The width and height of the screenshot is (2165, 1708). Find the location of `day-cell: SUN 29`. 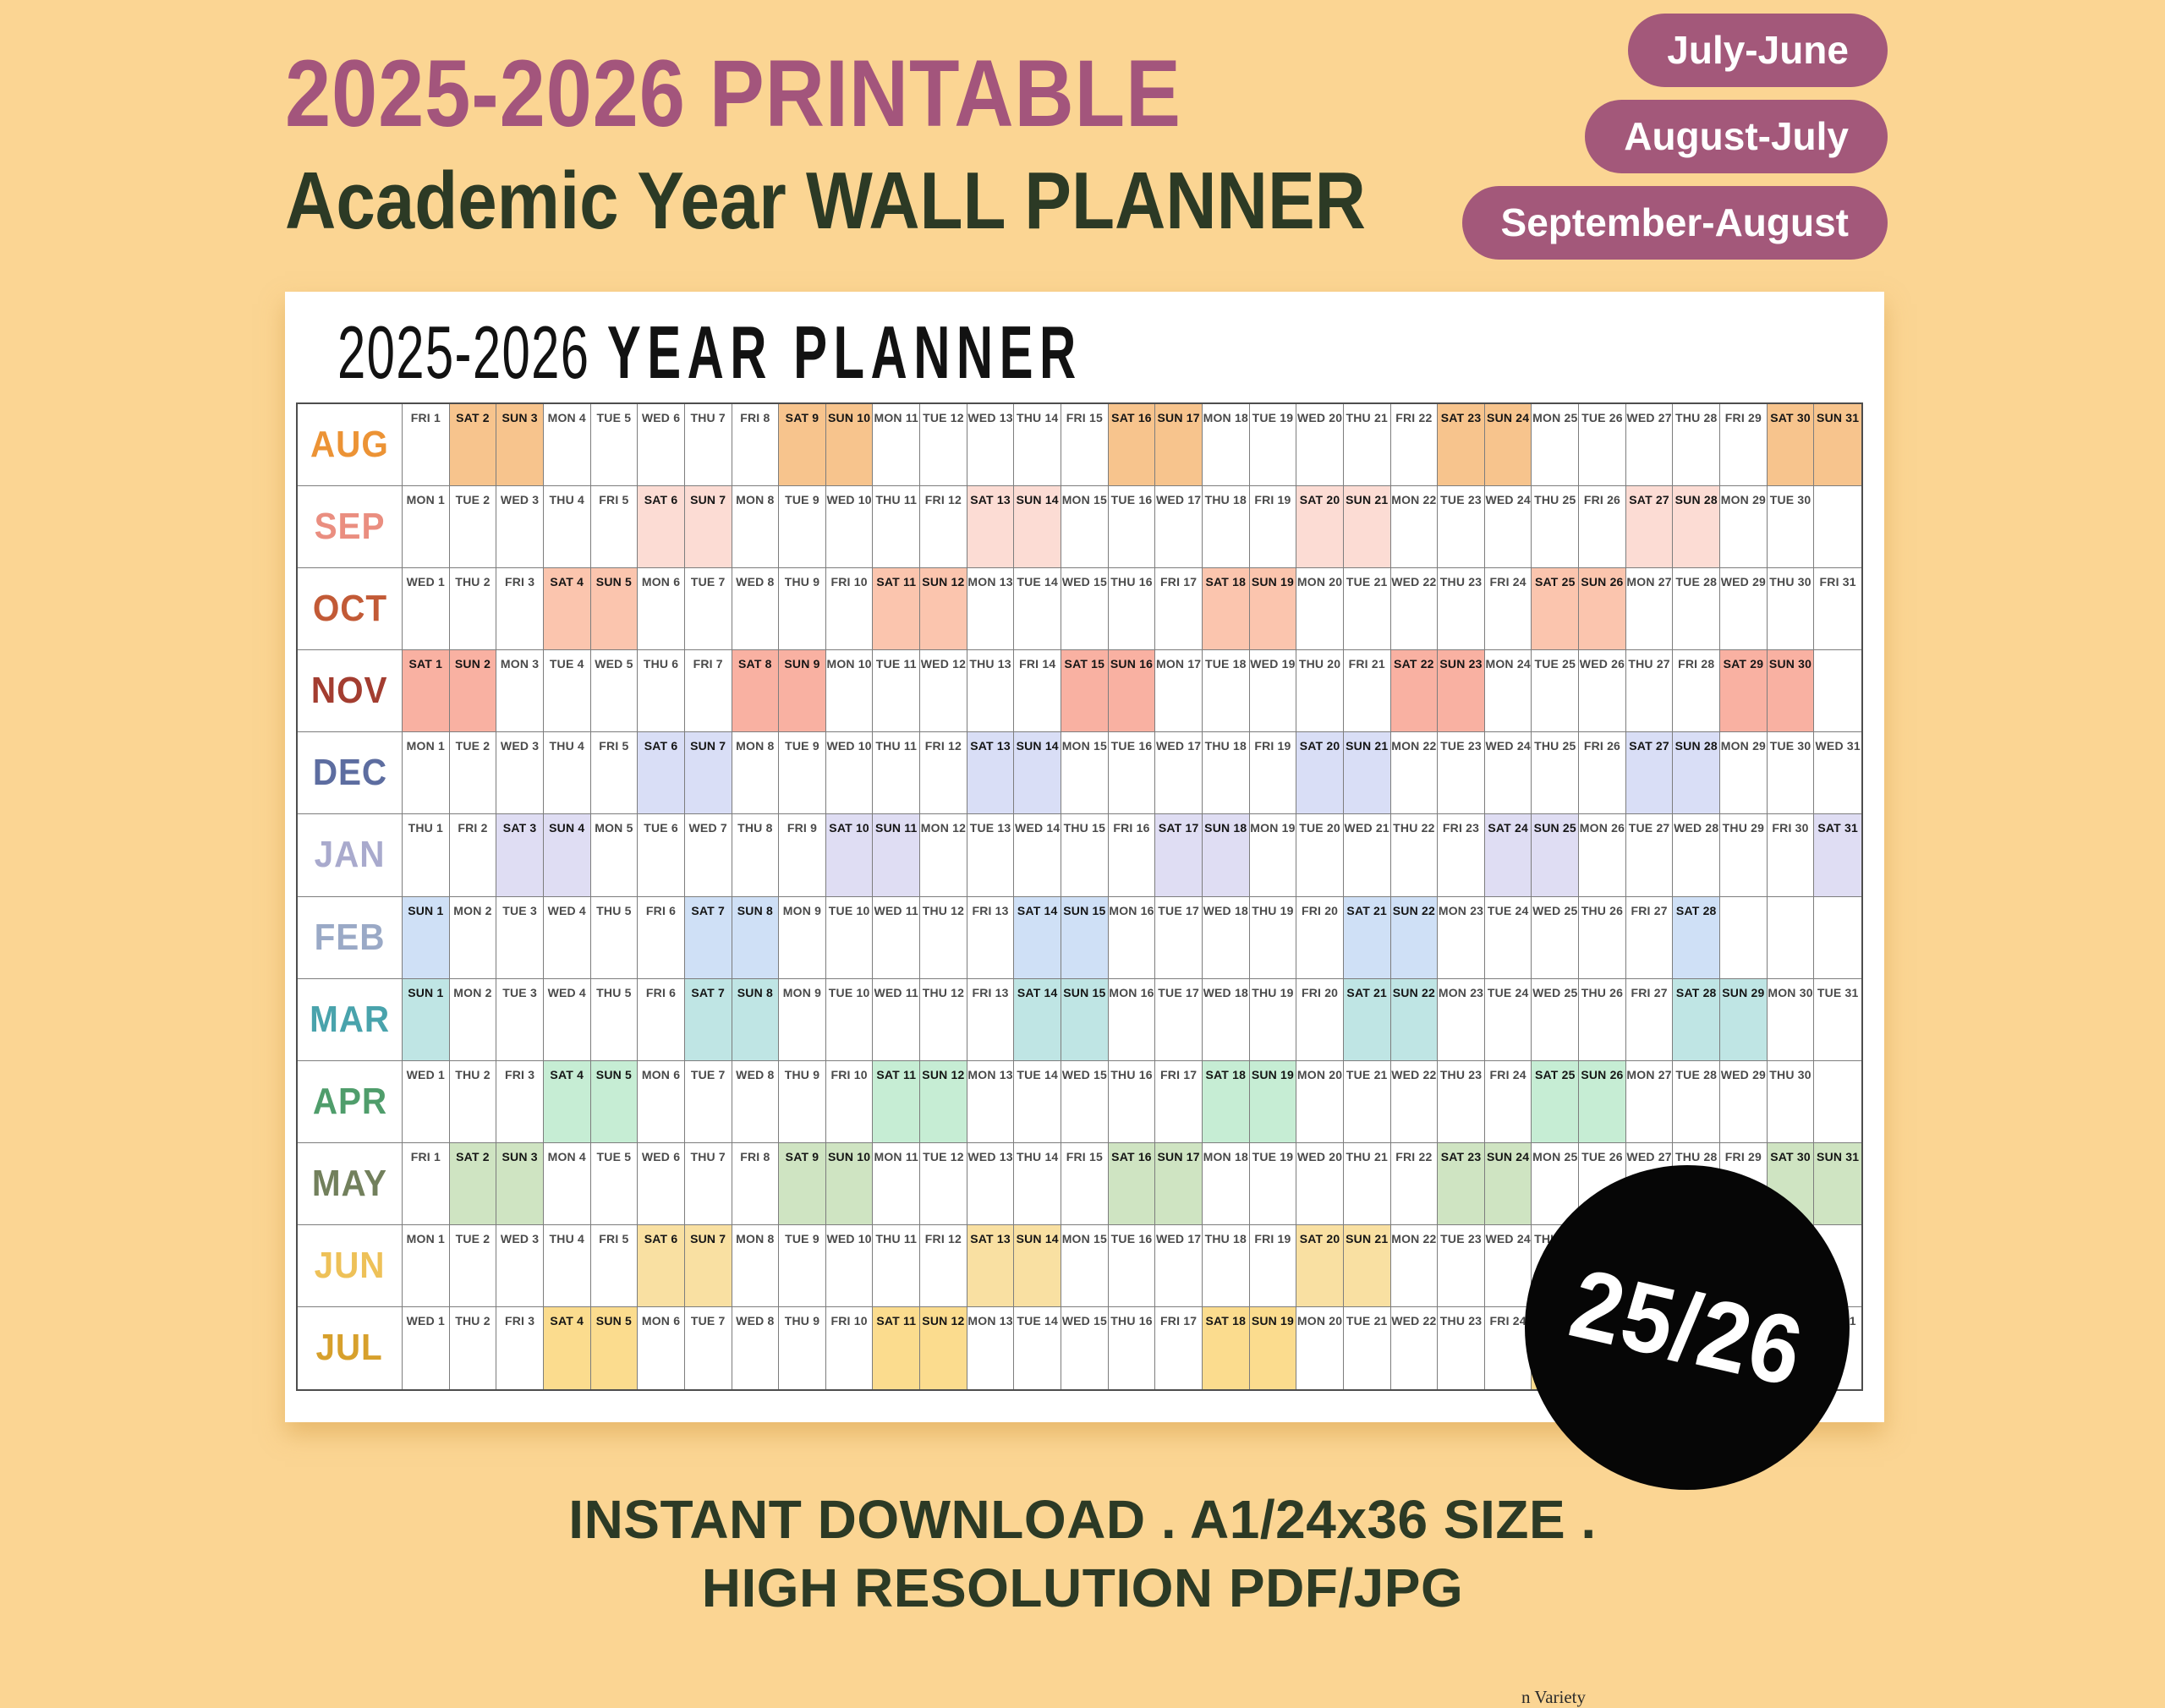

day-cell: SUN 29 is located at coordinates (1744, 1019).